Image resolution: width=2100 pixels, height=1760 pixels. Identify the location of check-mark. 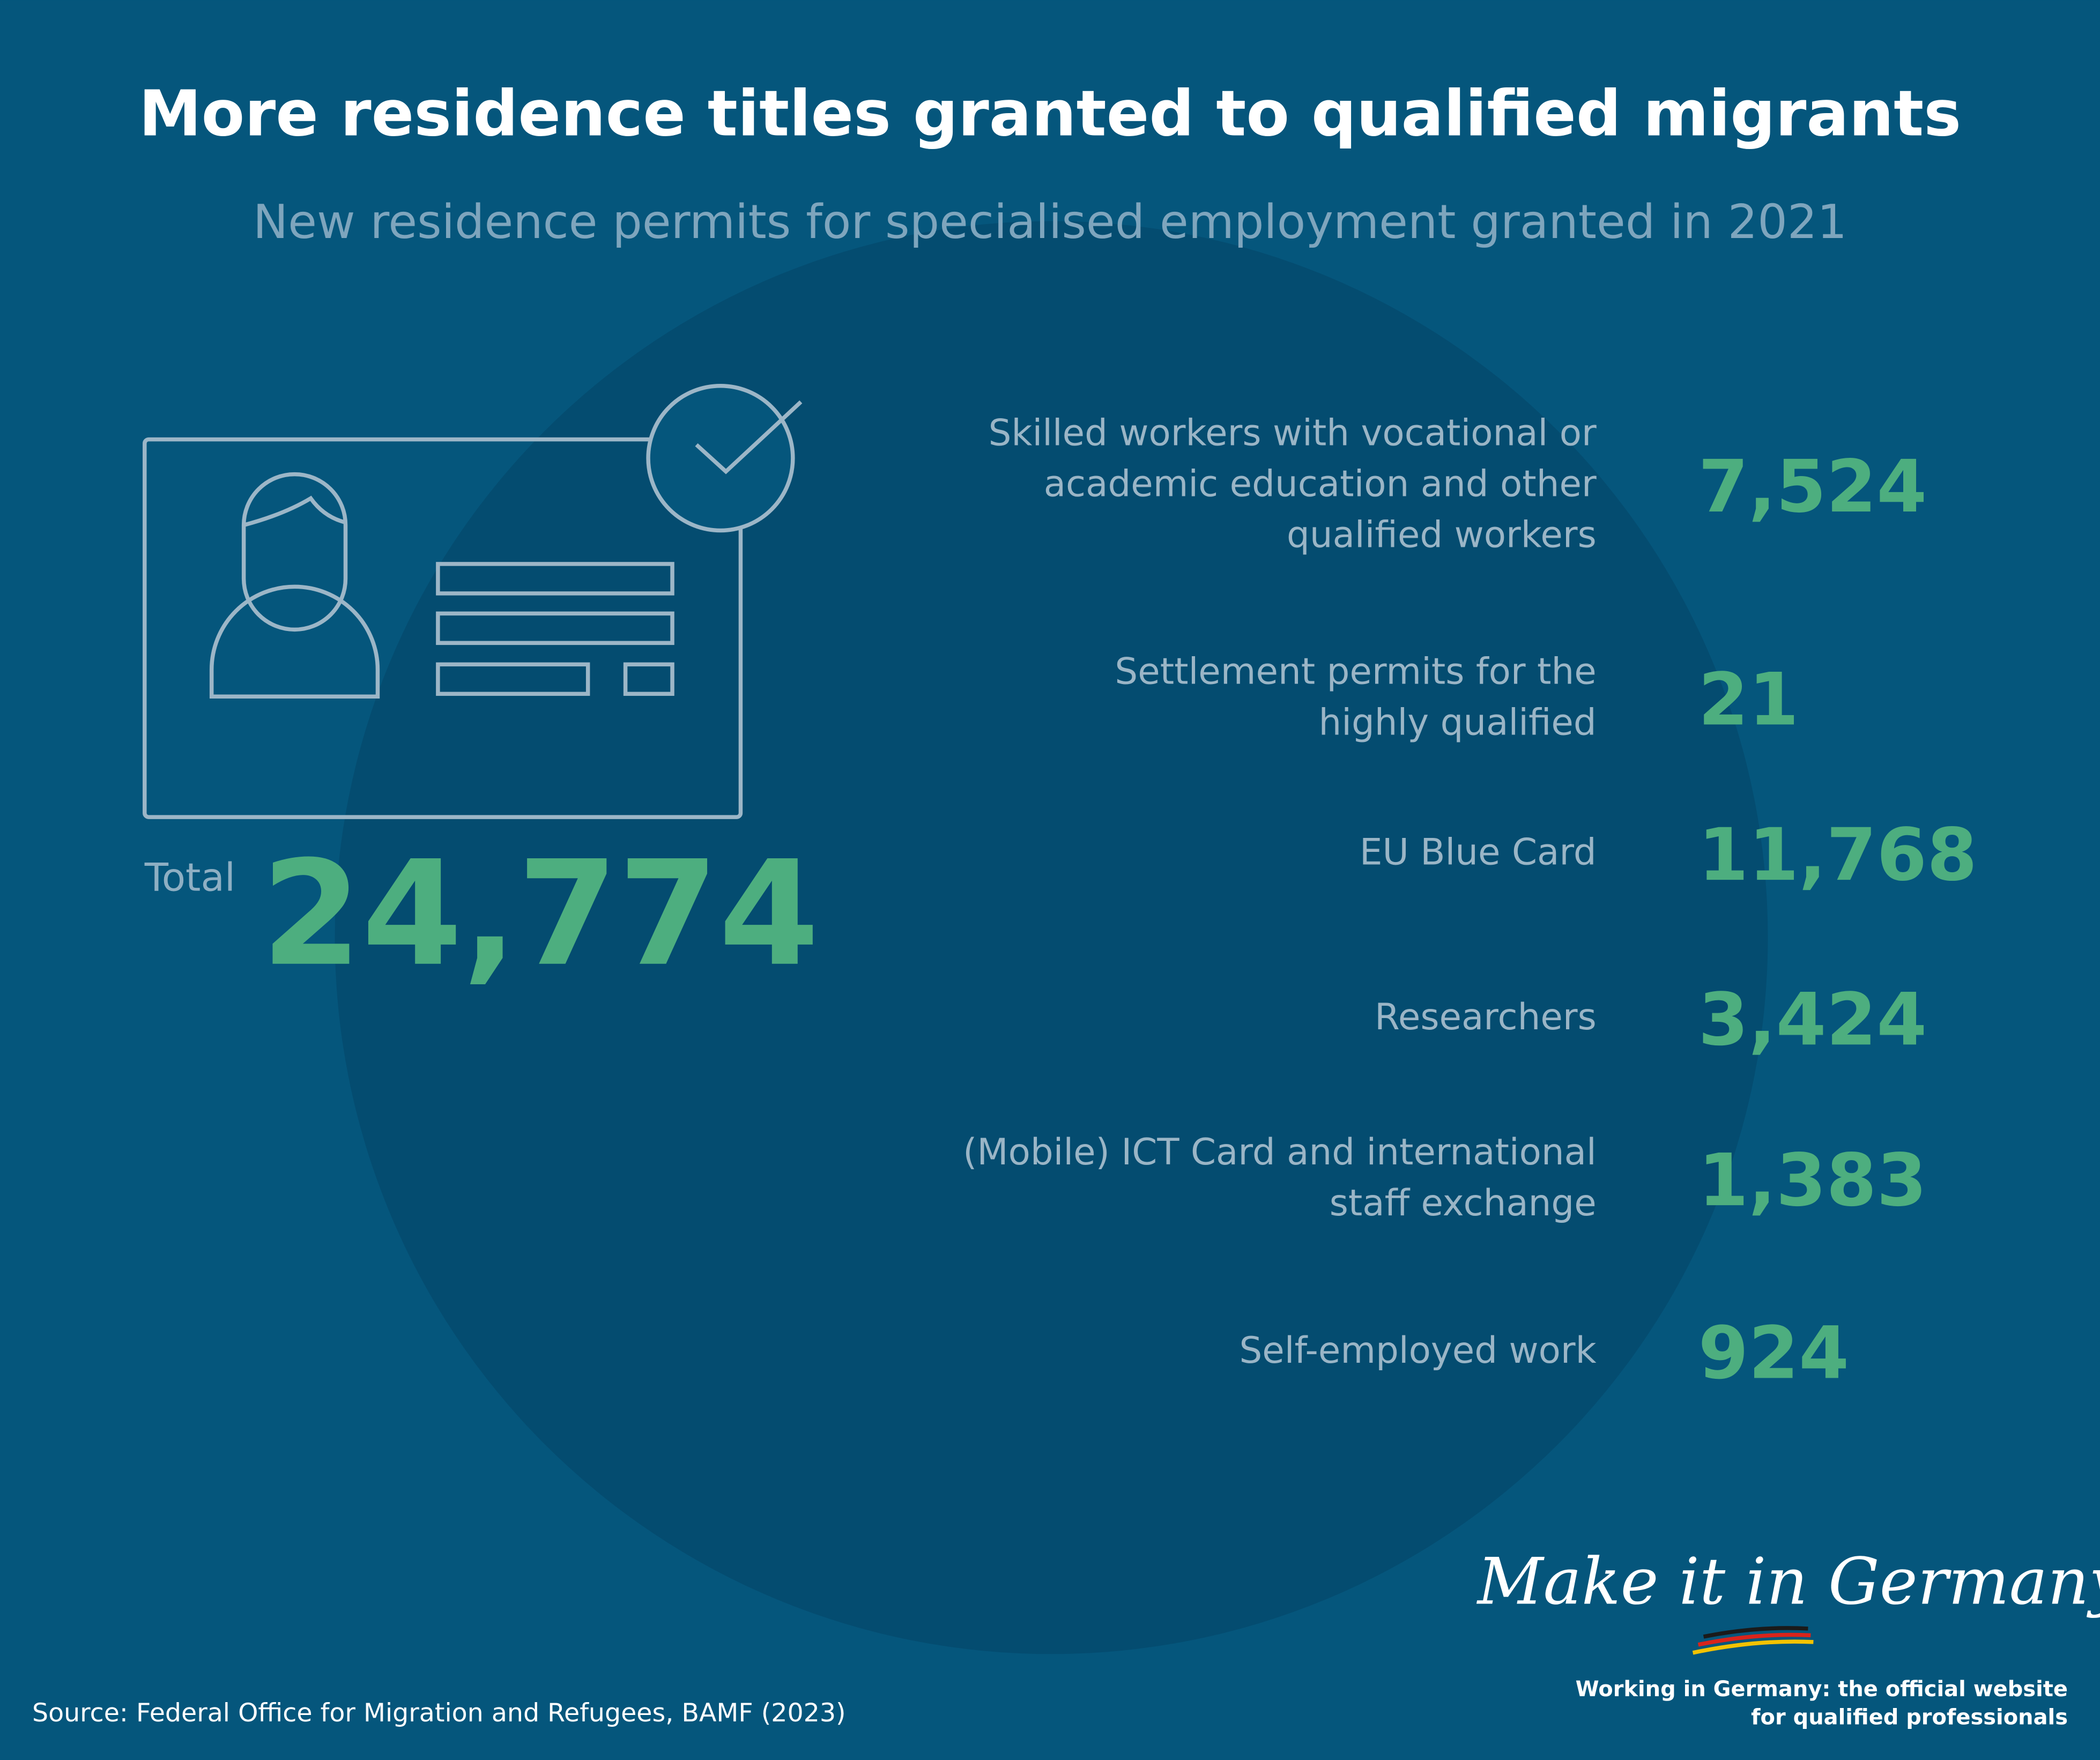
(749, 437).